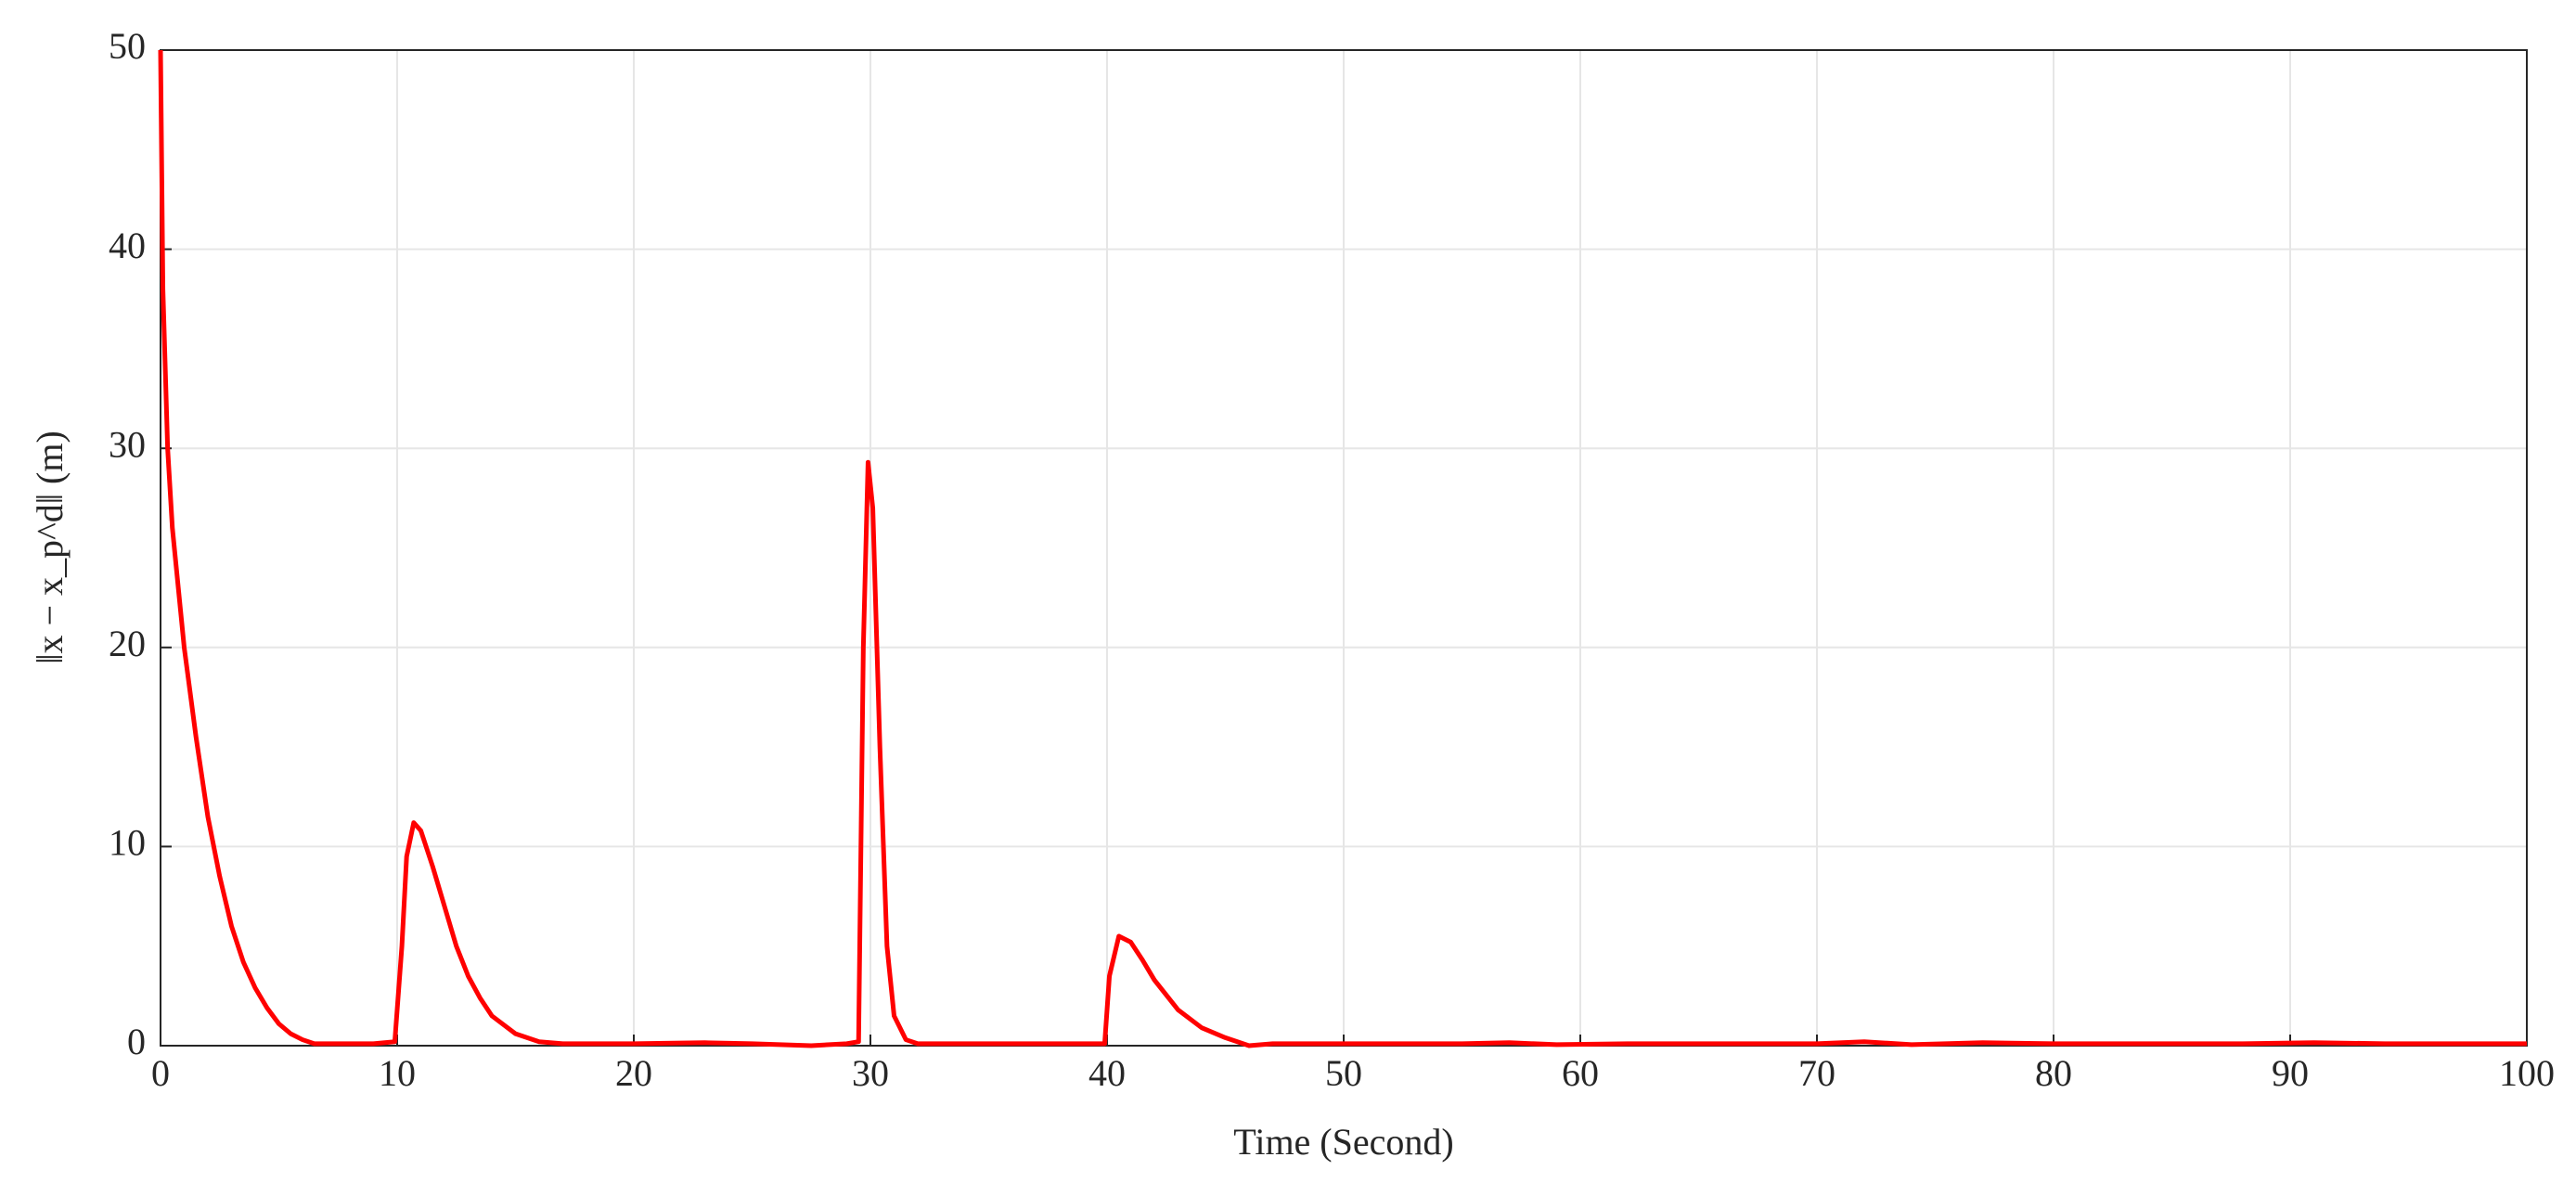 Image resolution: width=2576 pixels, height=1183 pixels. Describe the element at coordinates (1343, 1142) in the screenshot. I see `x-axis-label: Time (Second)` at that location.